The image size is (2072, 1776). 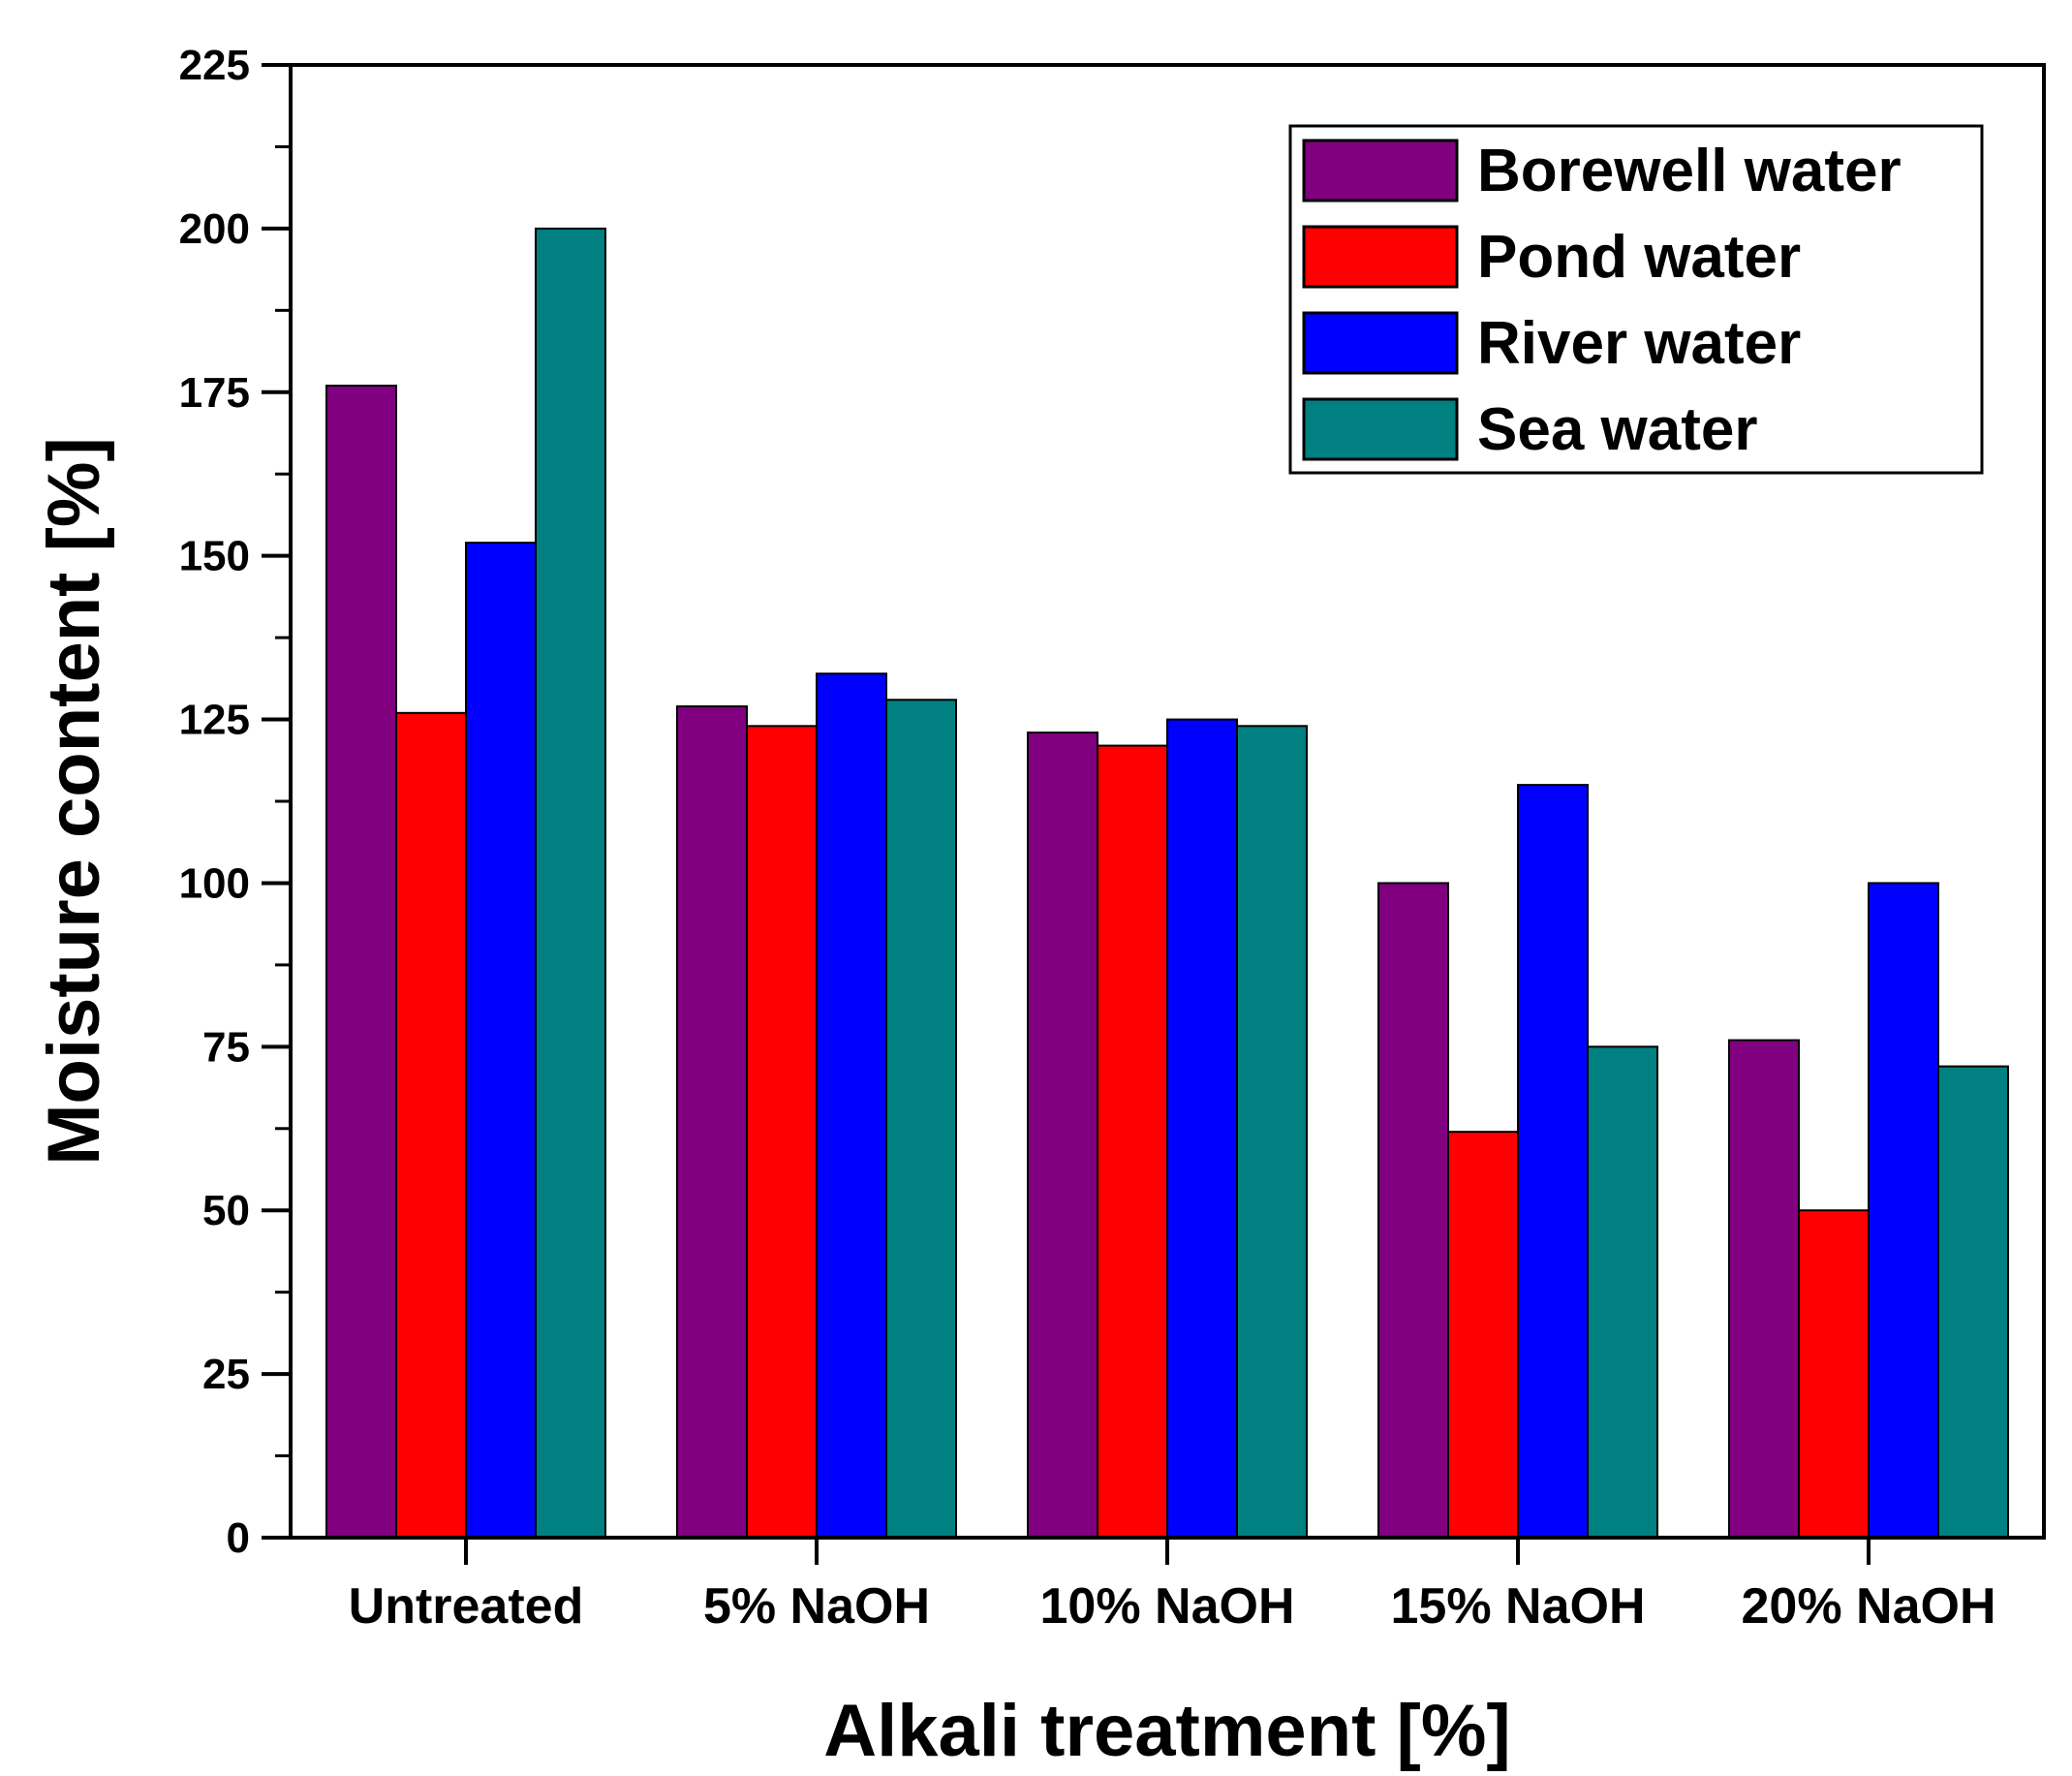 I want to click on y-tick-label: 125, so click(x=214, y=720).